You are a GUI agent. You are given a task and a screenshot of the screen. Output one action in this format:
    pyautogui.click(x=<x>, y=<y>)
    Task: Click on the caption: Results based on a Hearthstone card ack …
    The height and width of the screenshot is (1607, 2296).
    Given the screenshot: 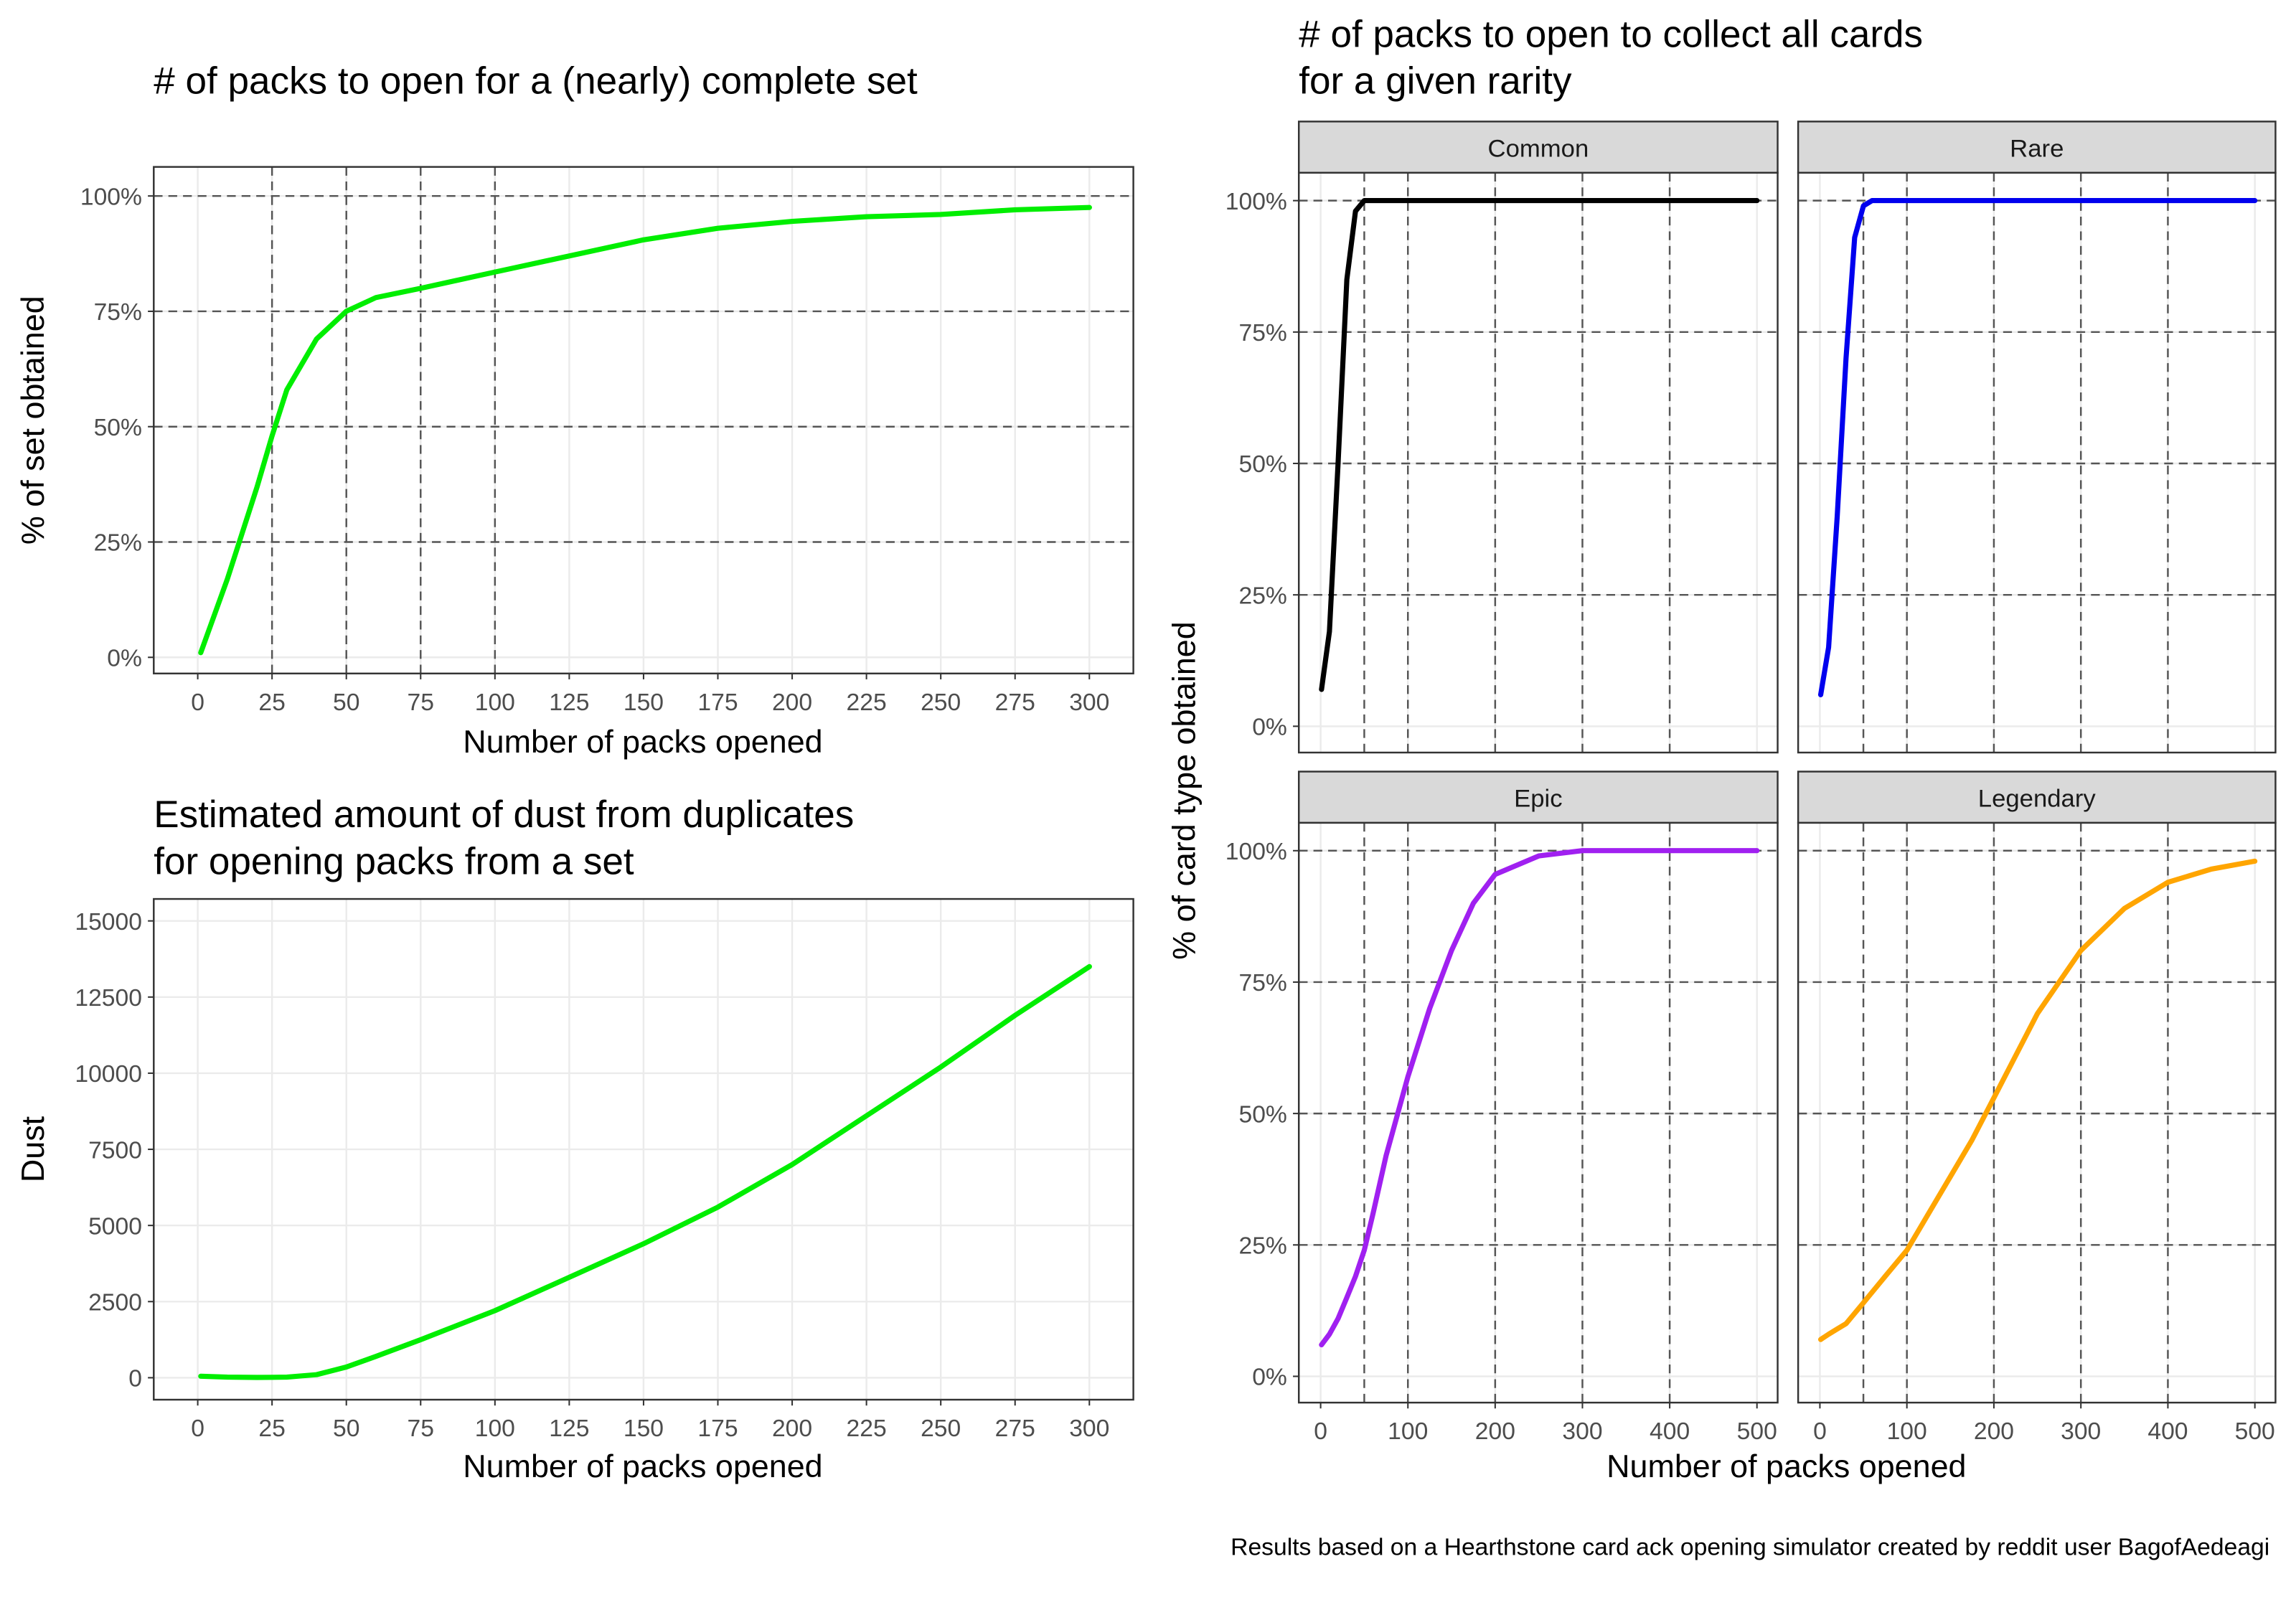 What is the action you would take?
    pyautogui.click(x=1750, y=1547)
    